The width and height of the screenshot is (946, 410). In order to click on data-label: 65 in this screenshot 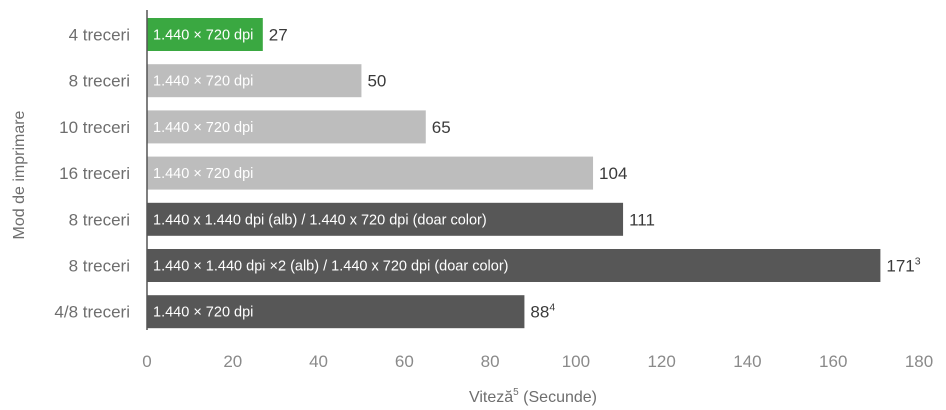, I will do `click(441, 127)`.